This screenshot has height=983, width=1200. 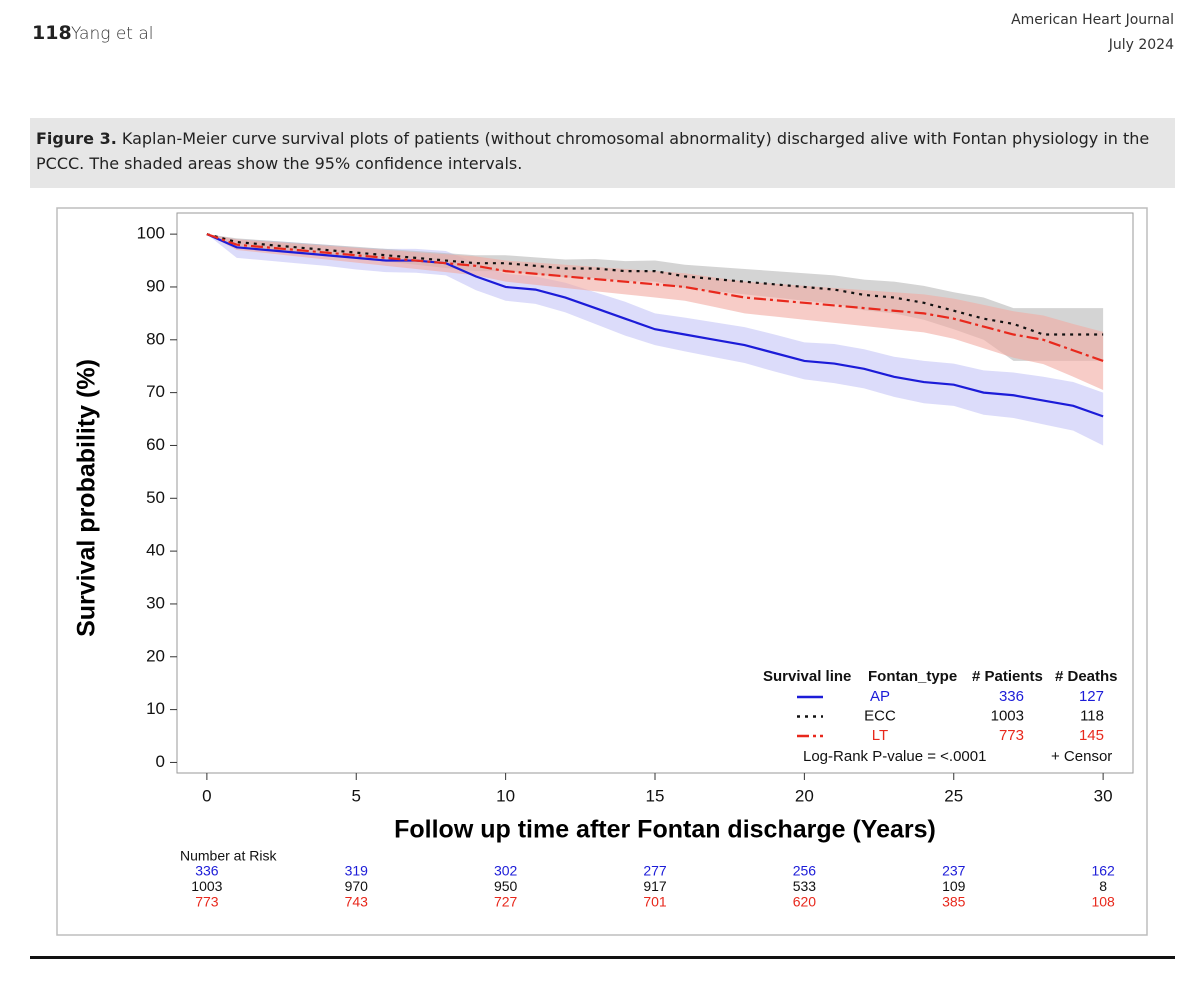 What do you see at coordinates (1081, 756) in the screenshot?
I see `censor-legend: + Censor` at bounding box center [1081, 756].